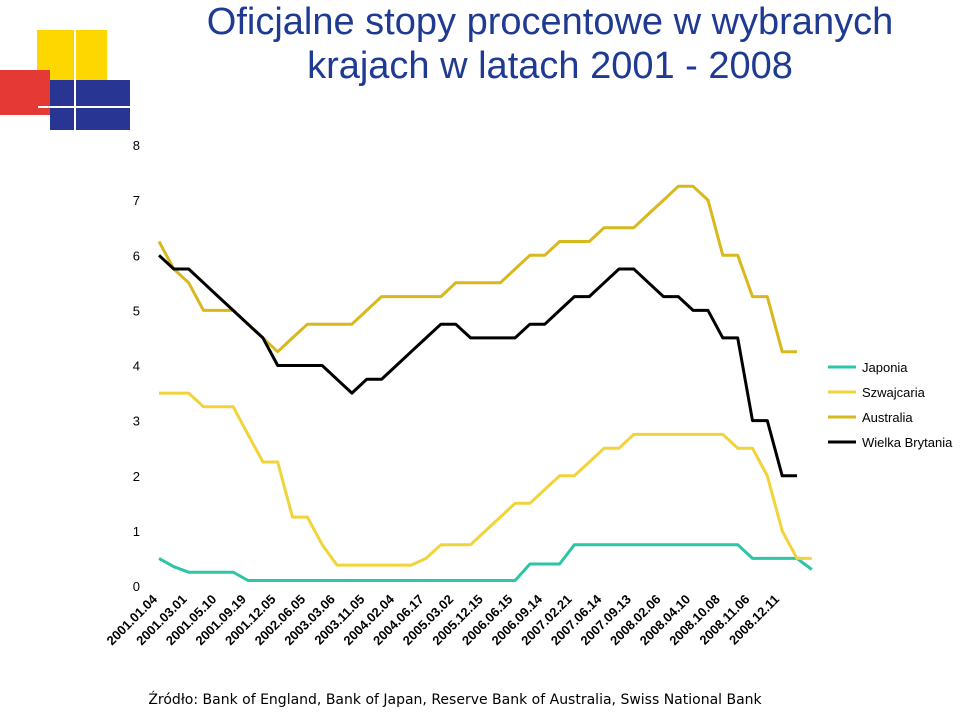 The width and height of the screenshot is (960, 714). I want to click on y-tick-label: 2, so click(136, 476).